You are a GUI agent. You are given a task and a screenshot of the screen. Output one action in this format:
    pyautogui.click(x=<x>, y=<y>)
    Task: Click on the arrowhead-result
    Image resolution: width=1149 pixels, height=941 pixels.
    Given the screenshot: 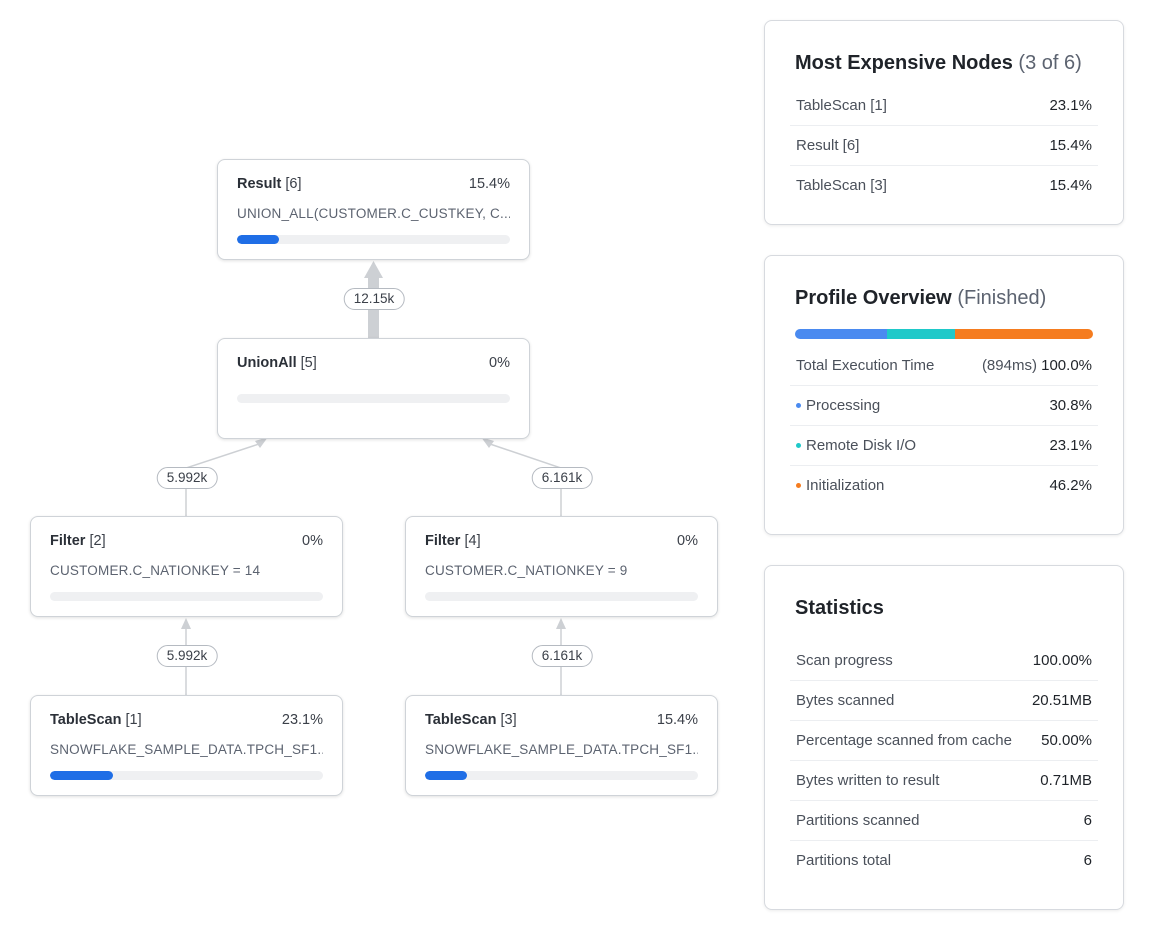 What is the action you would take?
    pyautogui.click(x=373, y=269)
    